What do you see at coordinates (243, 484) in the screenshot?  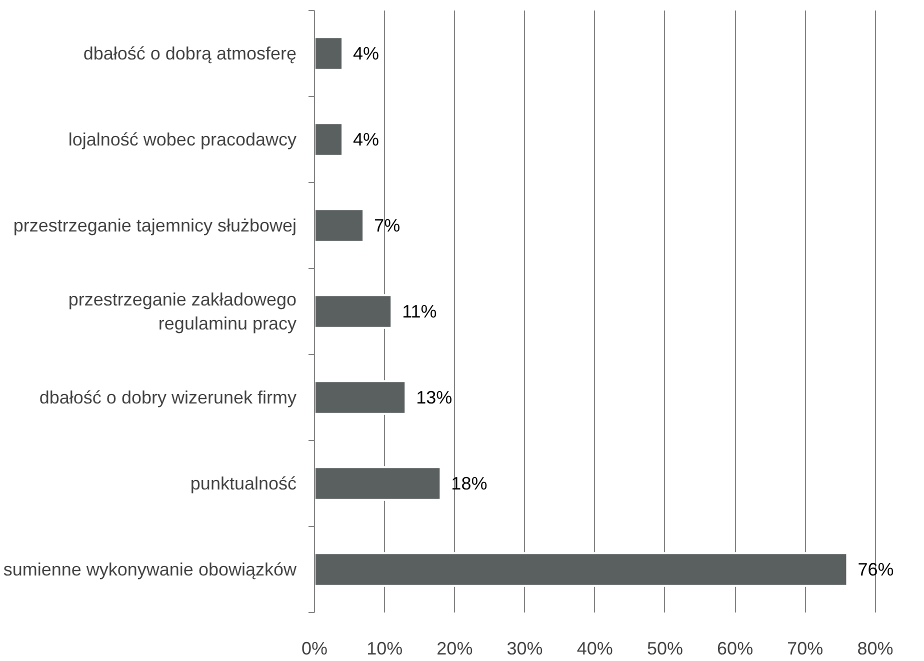 I see `y-tick-label: punktualność` at bounding box center [243, 484].